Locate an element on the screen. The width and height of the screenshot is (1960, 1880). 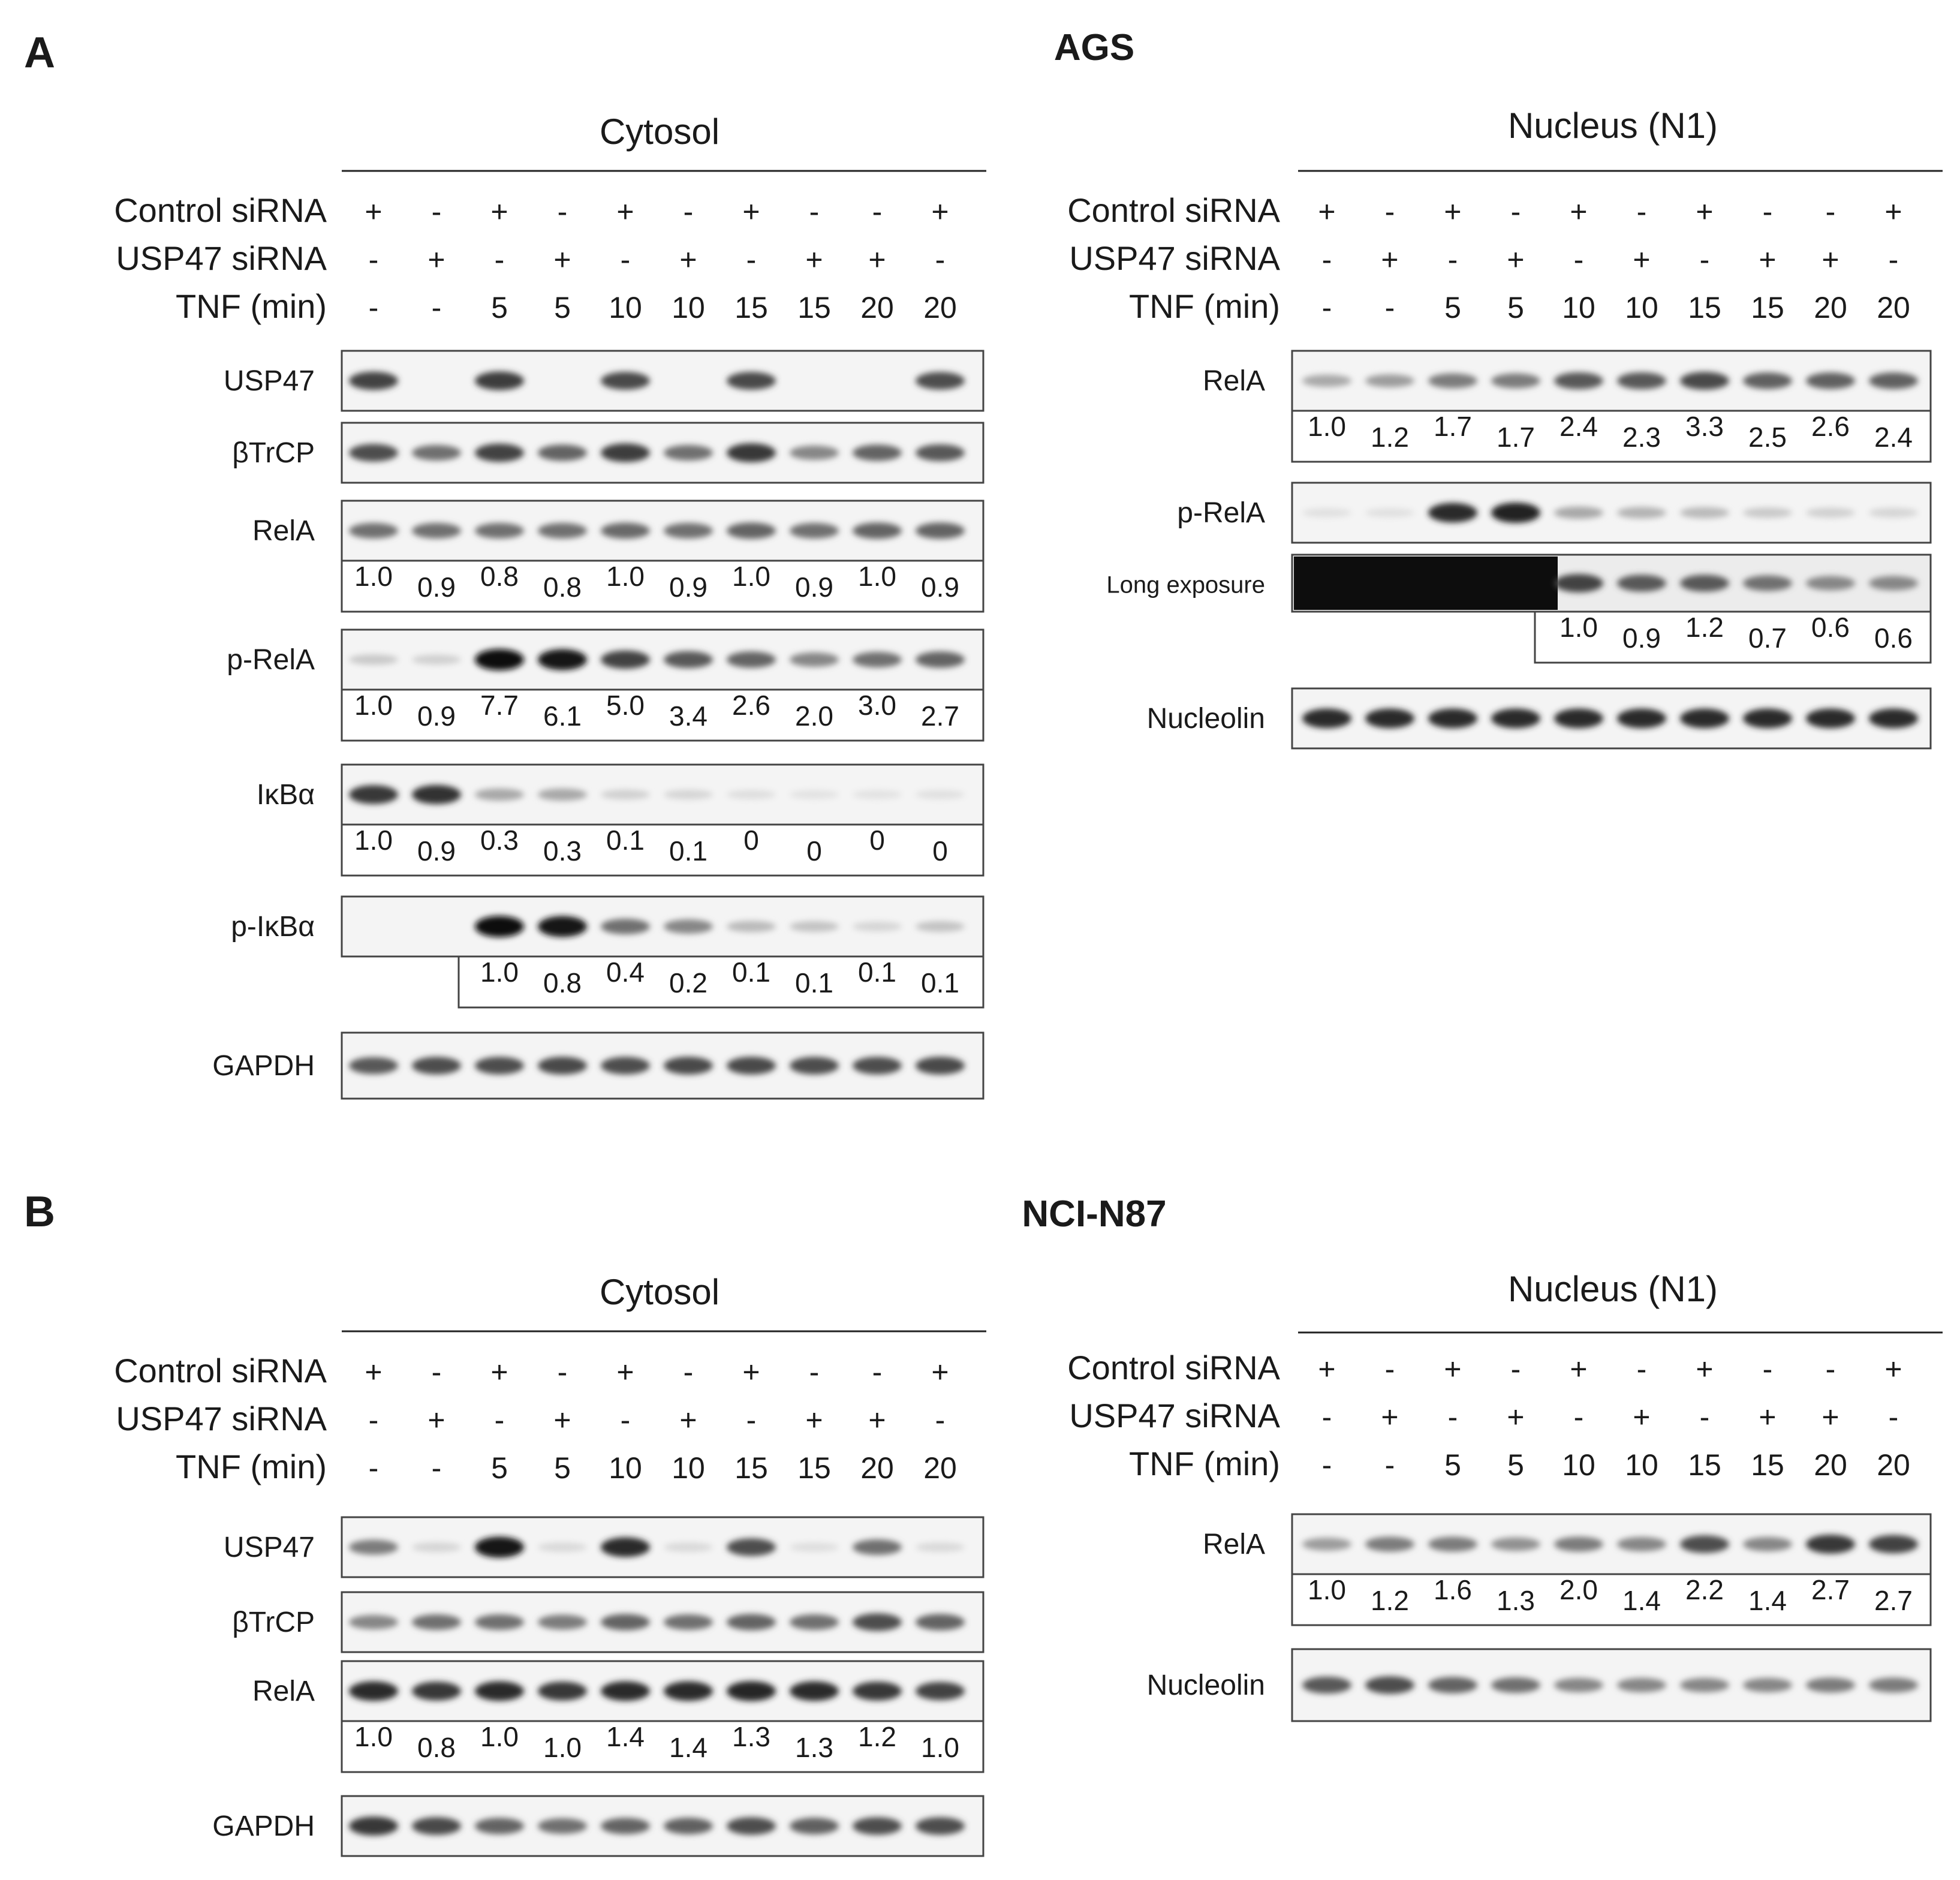
quant-value: 0.6 is located at coordinates (1830, 627).